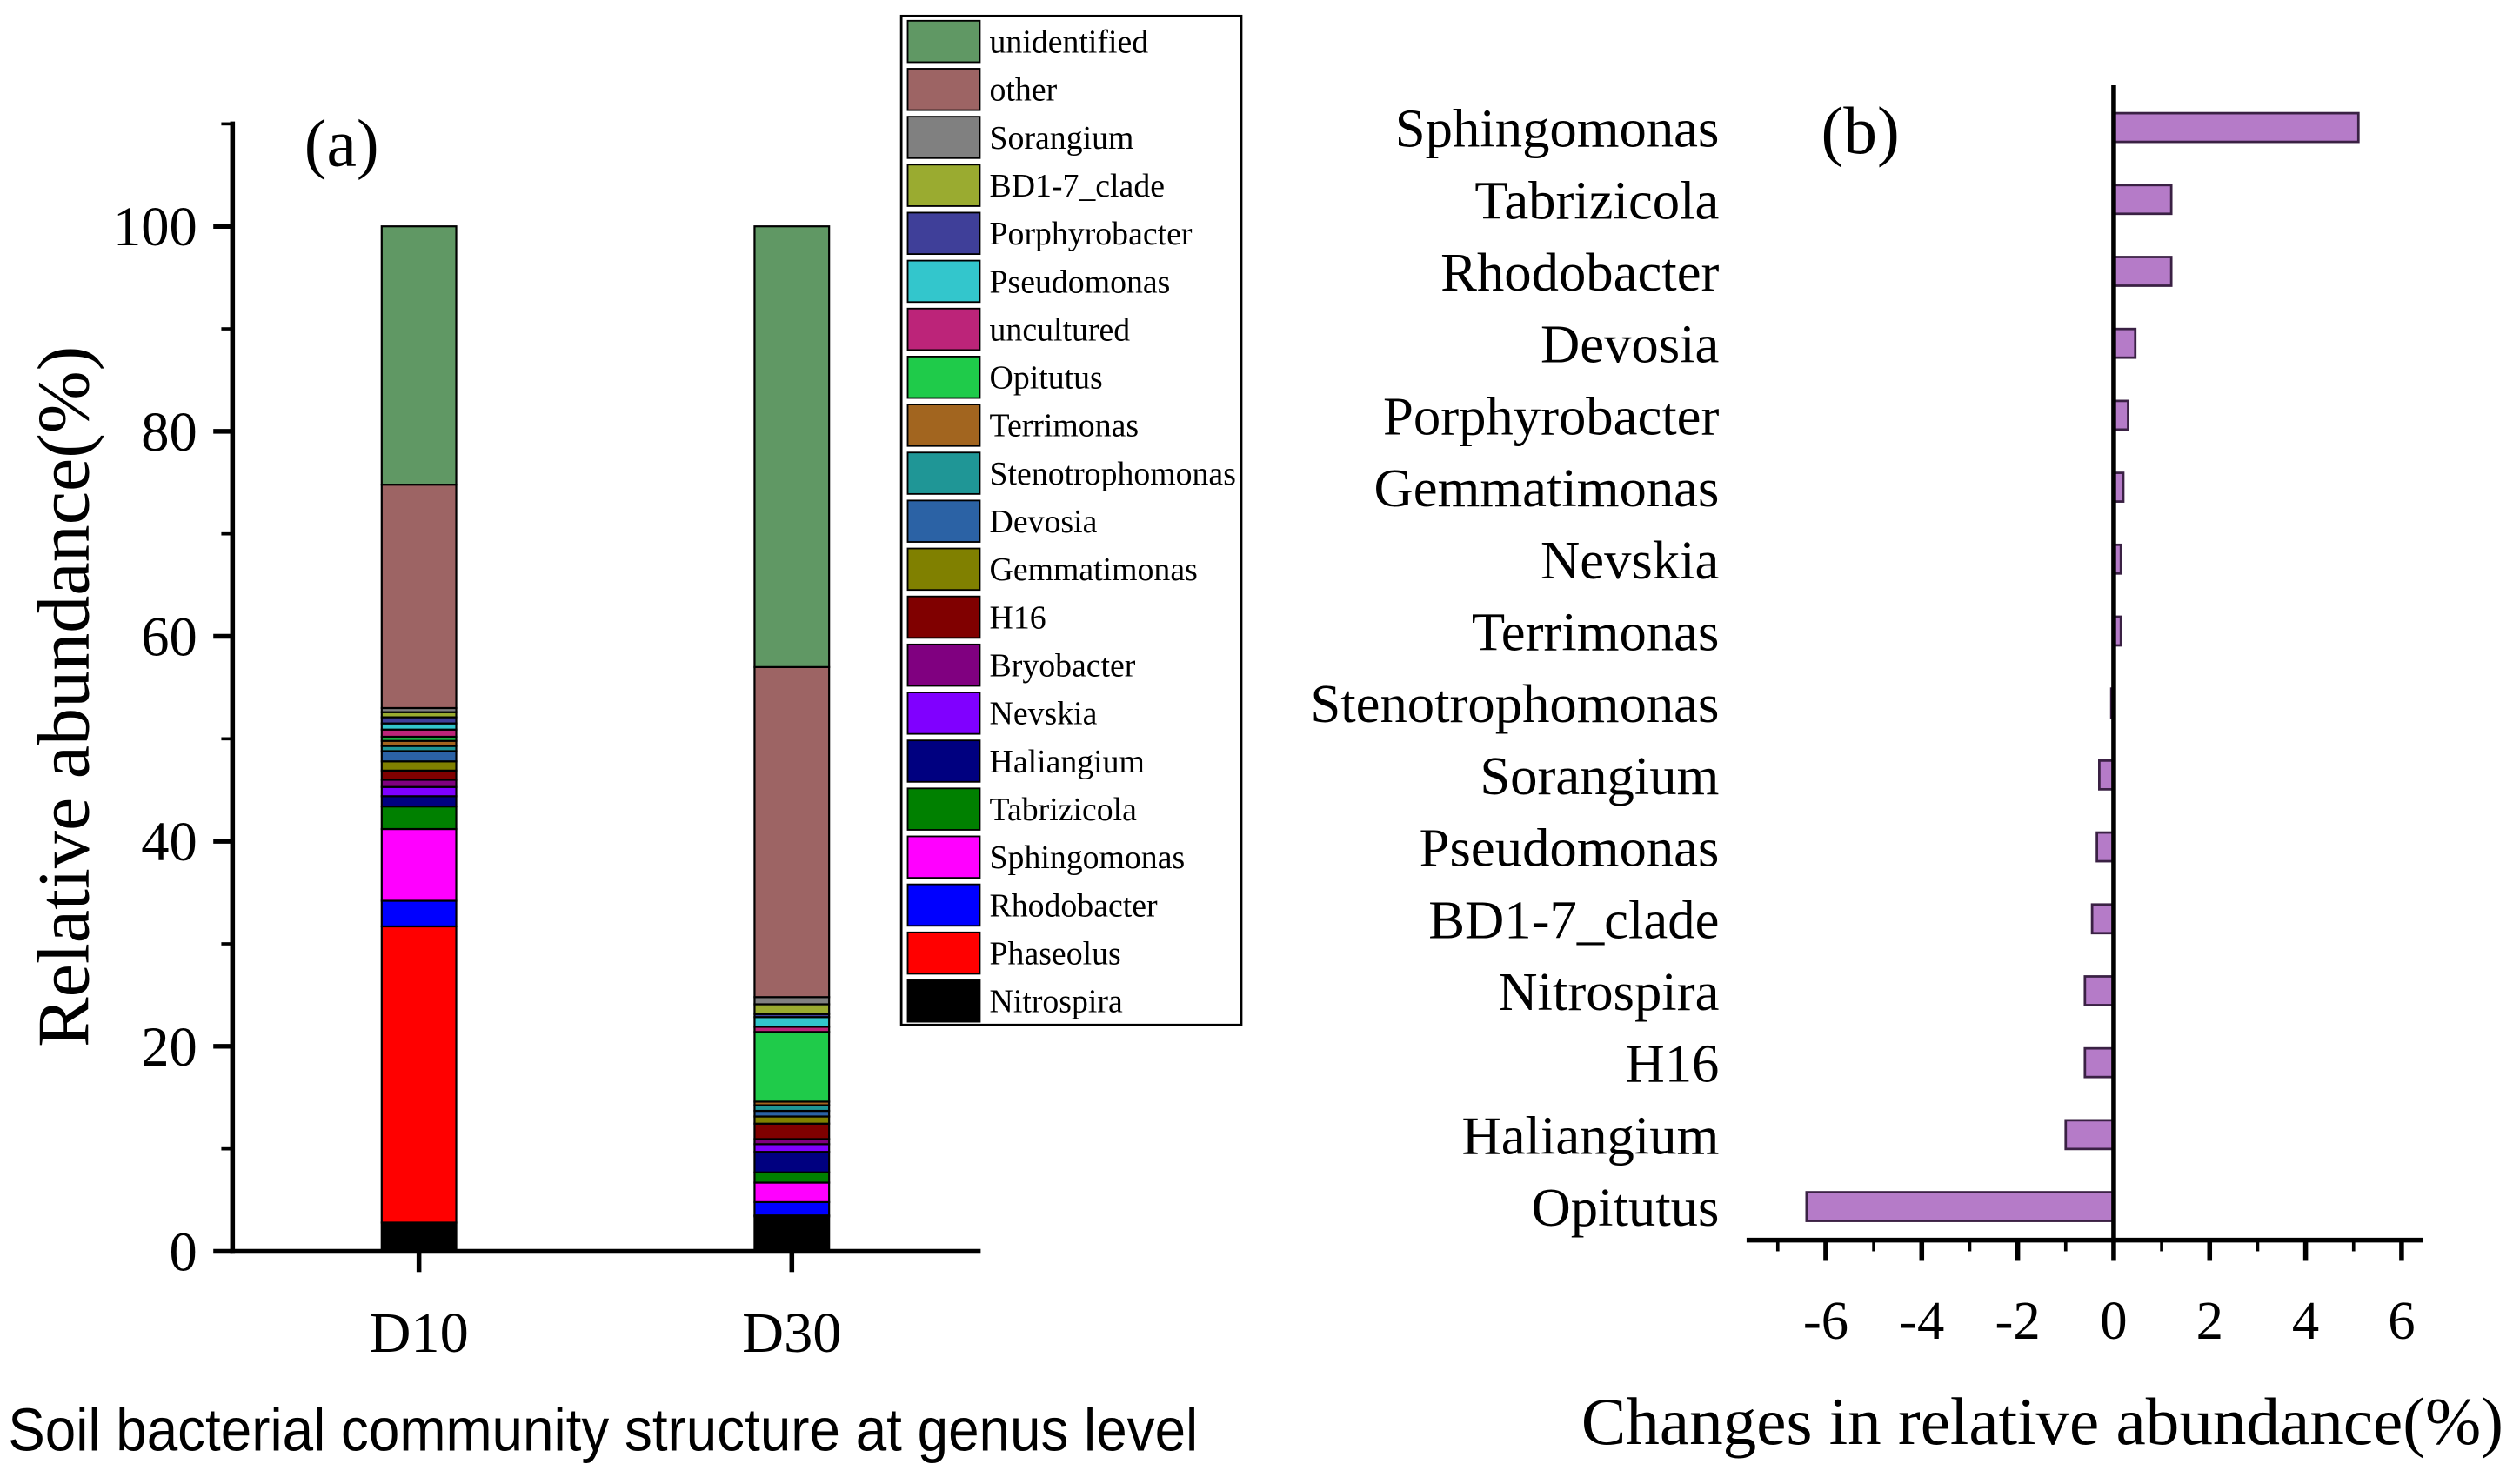 The width and height of the screenshot is (2513, 1484). Describe the element at coordinates (419, 756) in the screenshot. I see `bar-segment-d10-devosia` at that location.